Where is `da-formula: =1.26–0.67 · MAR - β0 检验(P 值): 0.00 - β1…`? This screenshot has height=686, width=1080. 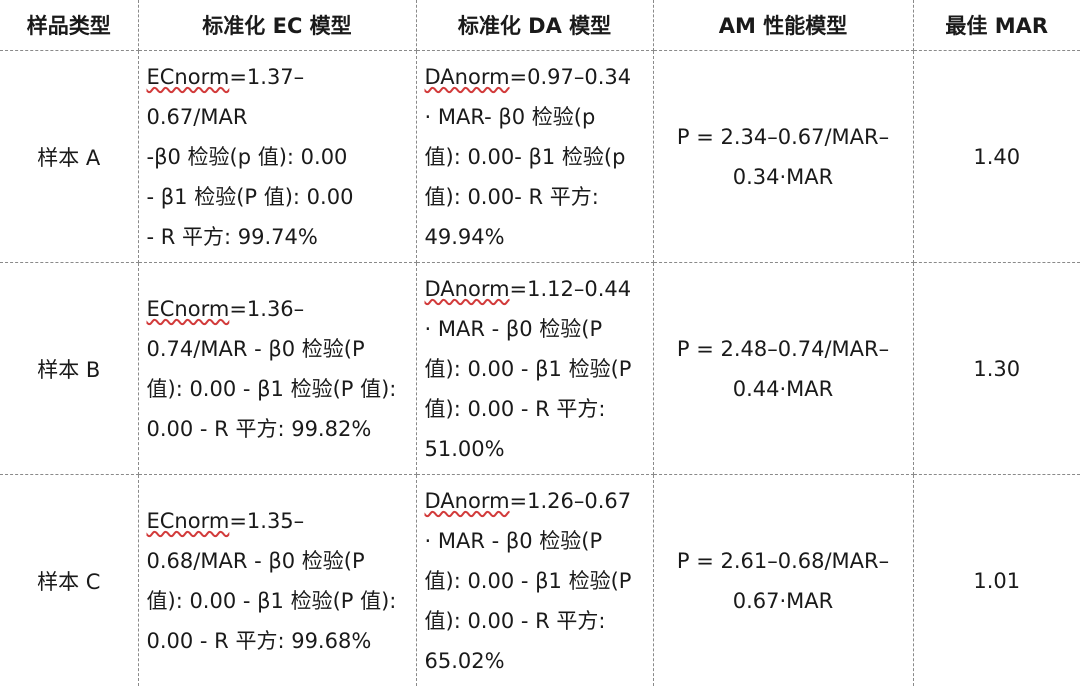 da-formula: =1.26–0.67 · MAR - β0 检验(P 值): 0.00 - β1… is located at coordinates (528, 581).